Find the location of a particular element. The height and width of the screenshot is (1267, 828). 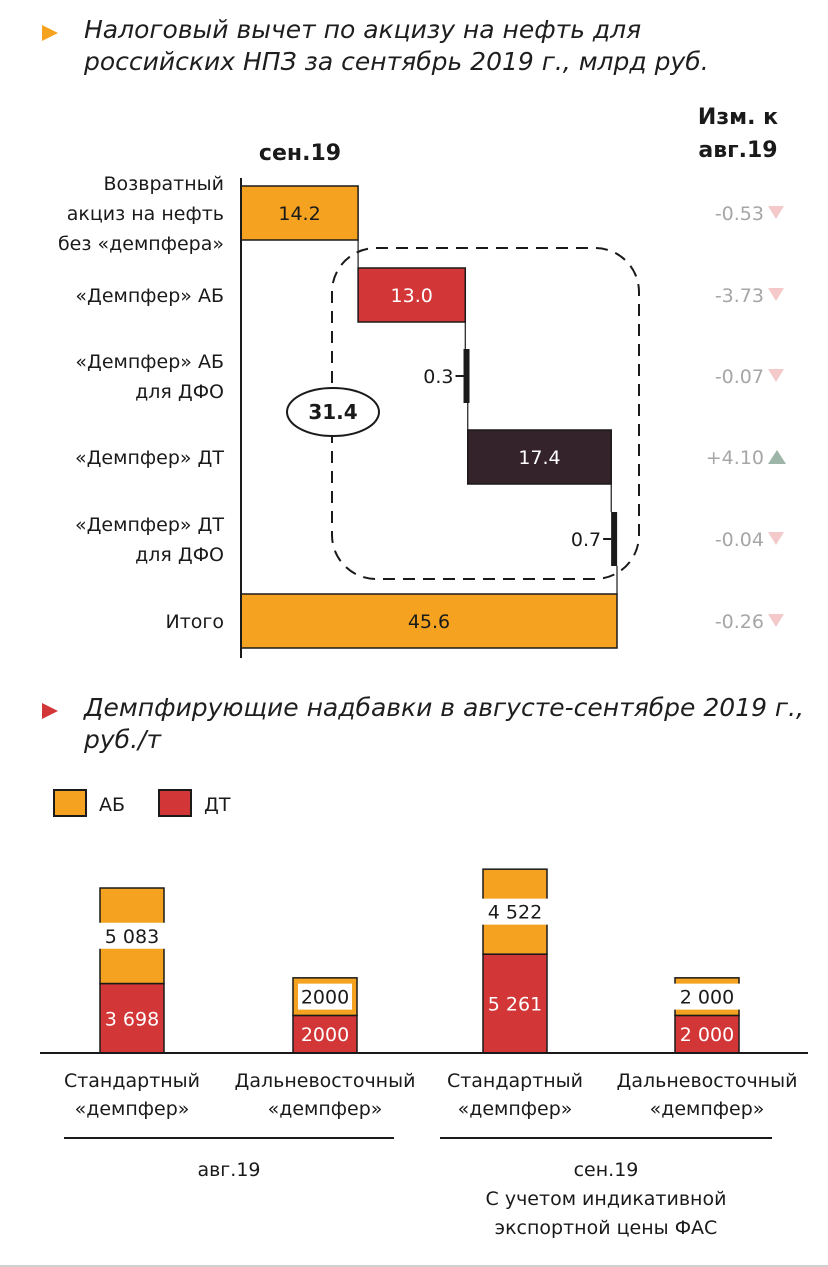

page-bottom-divider is located at coordinates (414, 1266).